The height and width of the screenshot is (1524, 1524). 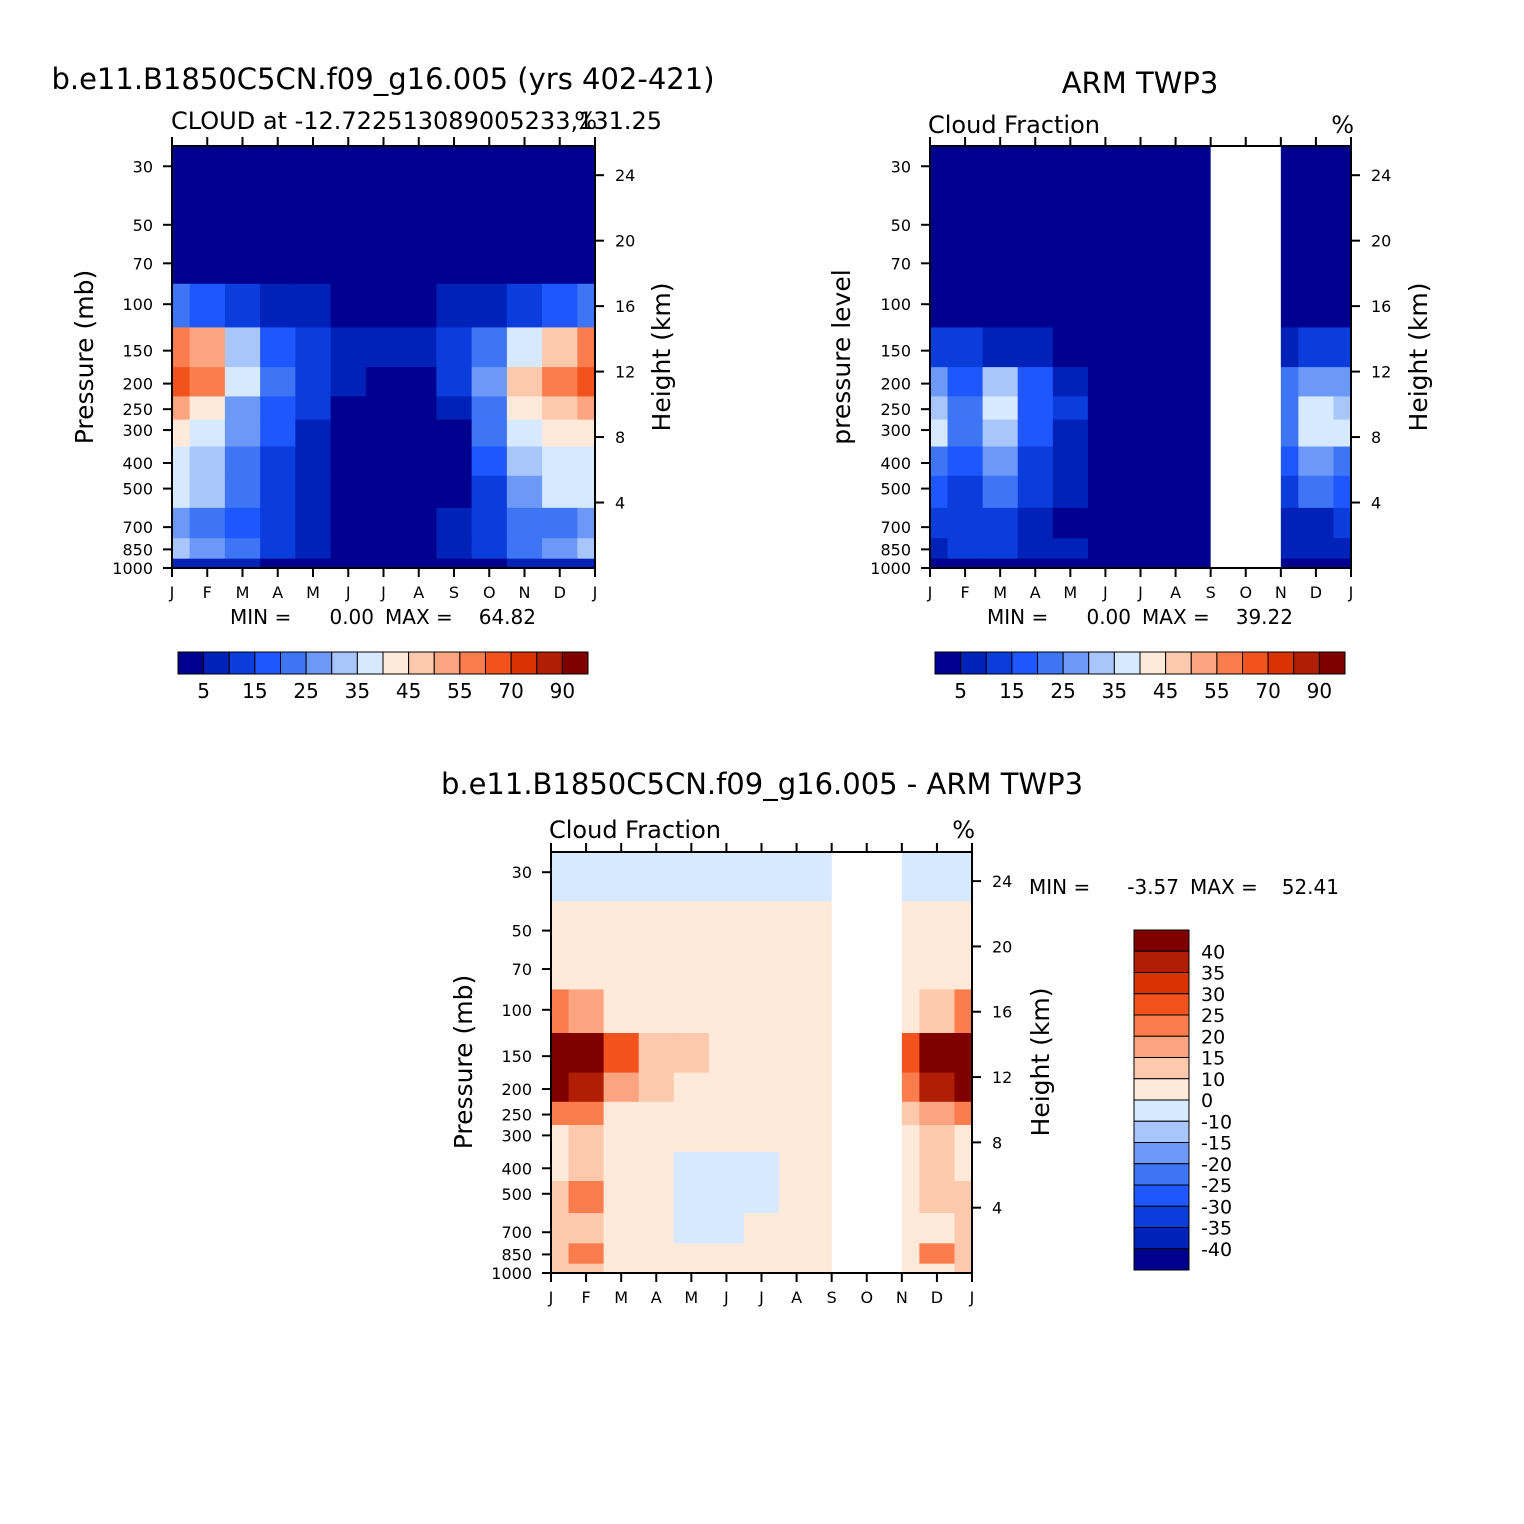 What do you see at coordinates (1216, 1122) in the screenshot?
I see `colorbar-label: -10` at bounding box center [1216, 1122].